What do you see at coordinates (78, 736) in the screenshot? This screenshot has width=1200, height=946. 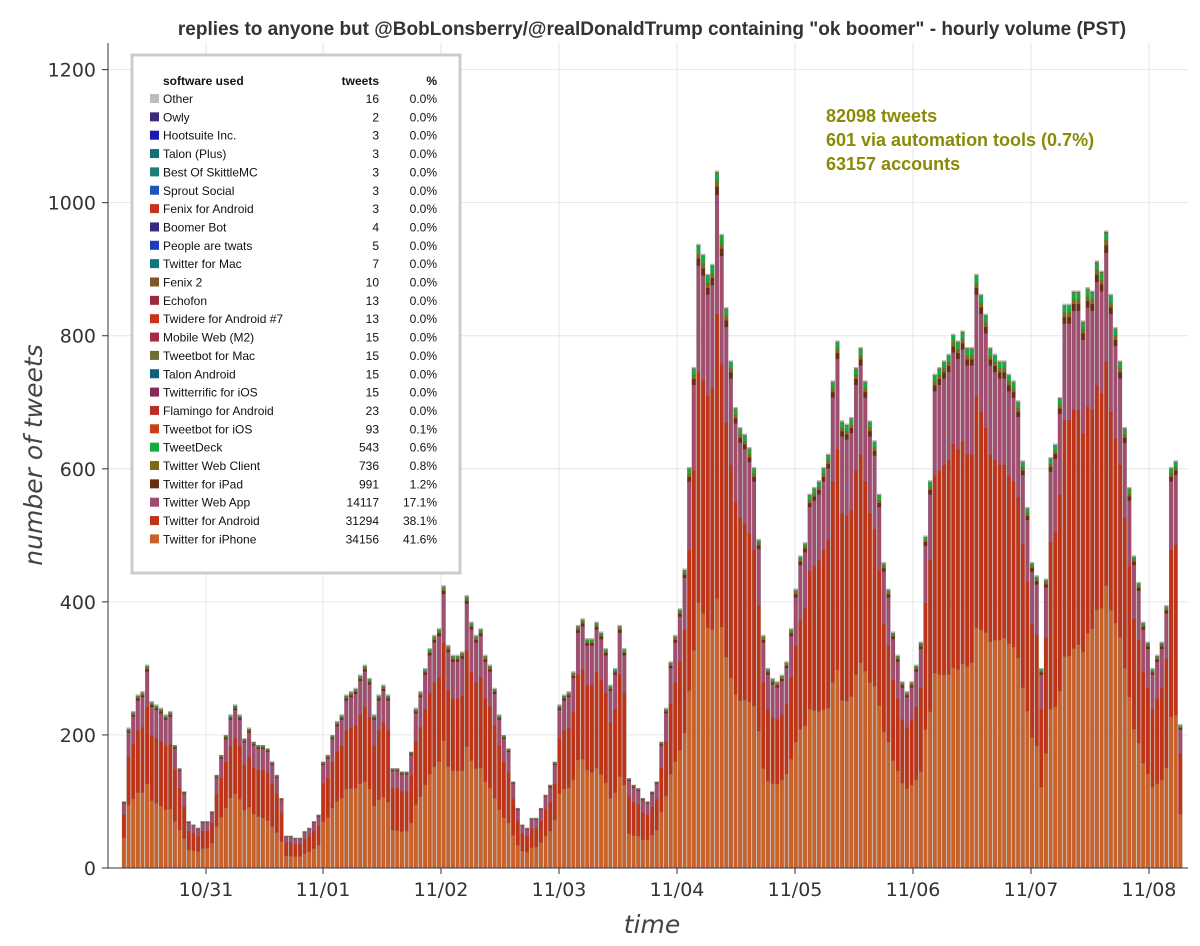 I see `y-tick-label: 200` at bounding box center [78, 736].